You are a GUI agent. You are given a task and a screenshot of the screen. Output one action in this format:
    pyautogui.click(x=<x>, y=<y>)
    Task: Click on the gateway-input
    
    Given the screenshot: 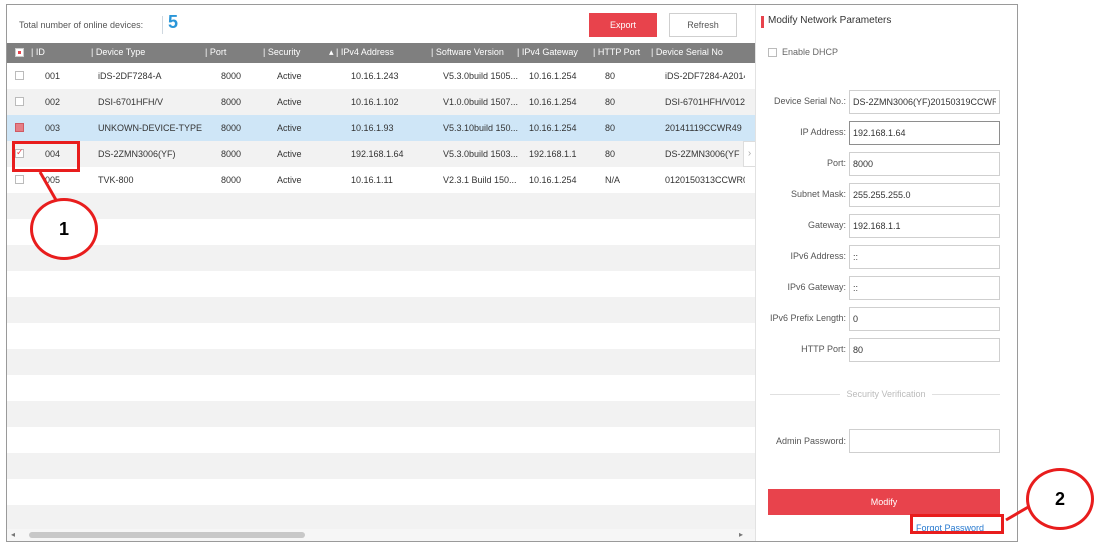 What is the action you would take?
    pyautogui.click(x=924, y=226)
    